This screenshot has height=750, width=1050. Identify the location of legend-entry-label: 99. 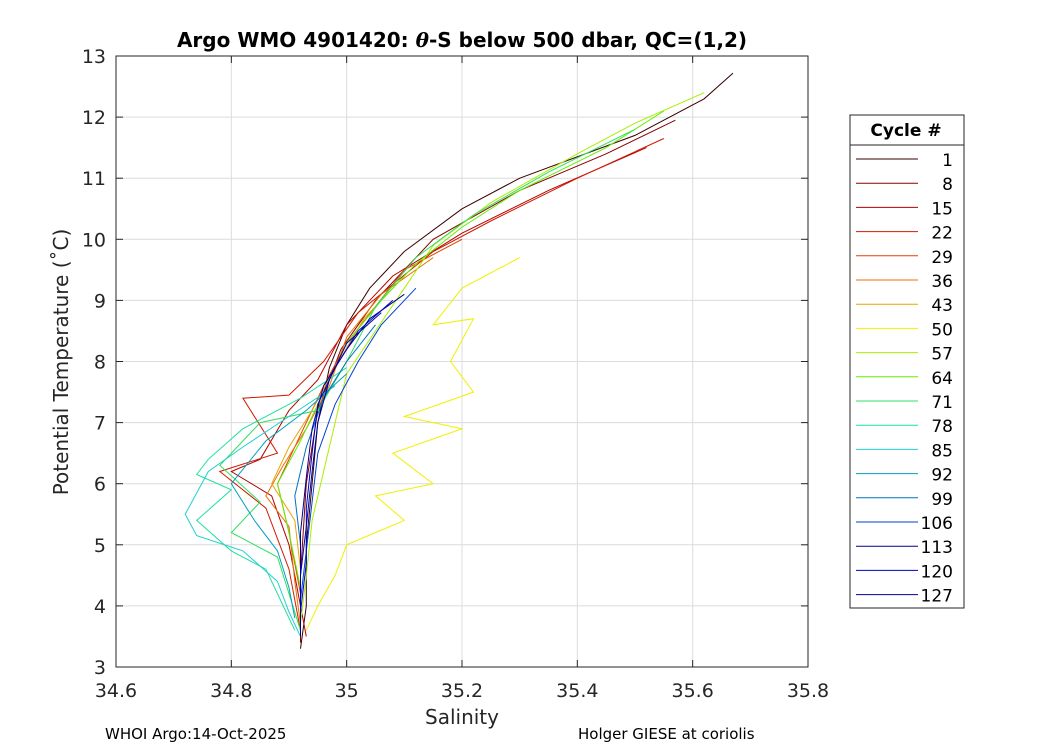
(942, 500).